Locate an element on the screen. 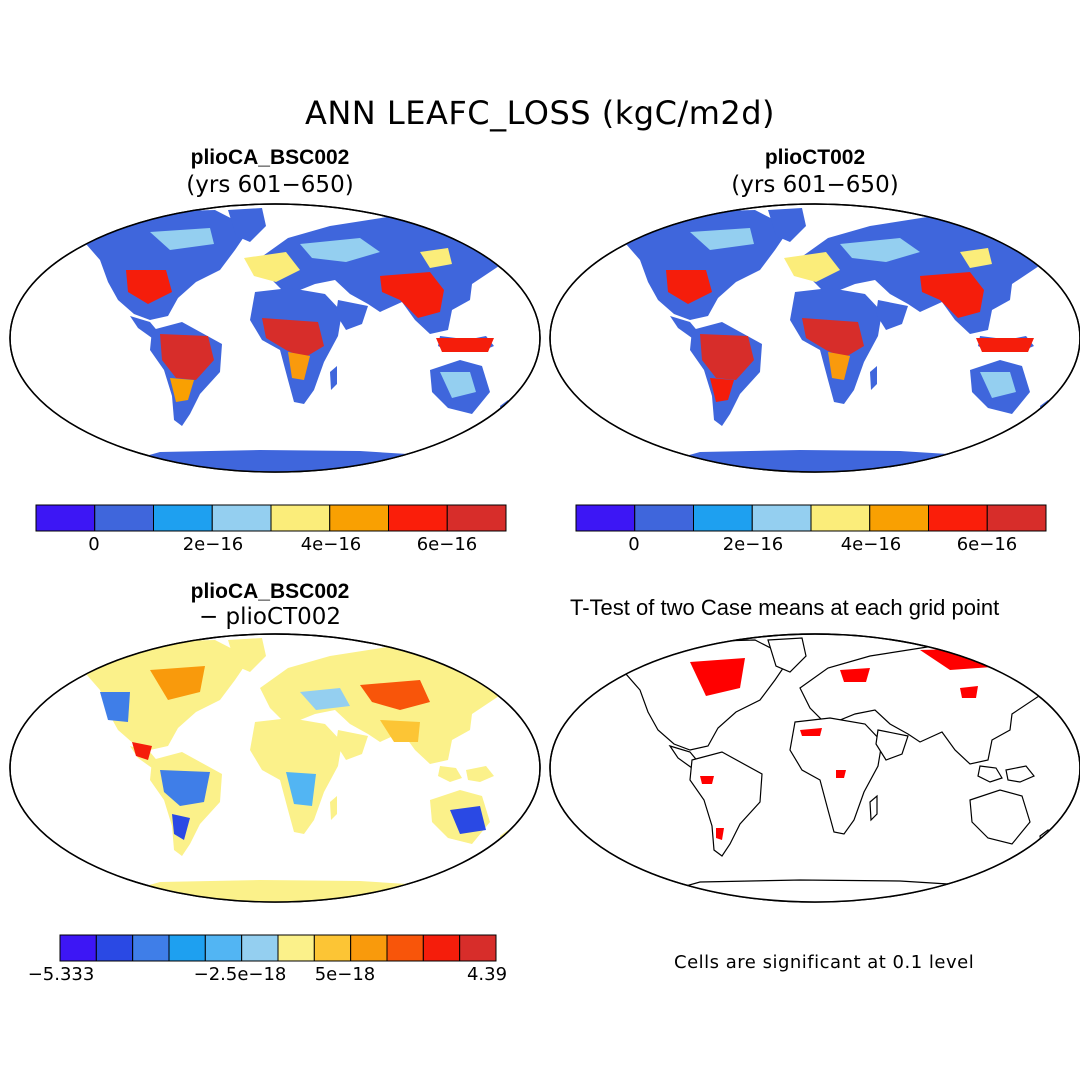 The image size is (1080, 1080). cbar2-tick-1: 2e−16 is located at coordinates (753, 544).